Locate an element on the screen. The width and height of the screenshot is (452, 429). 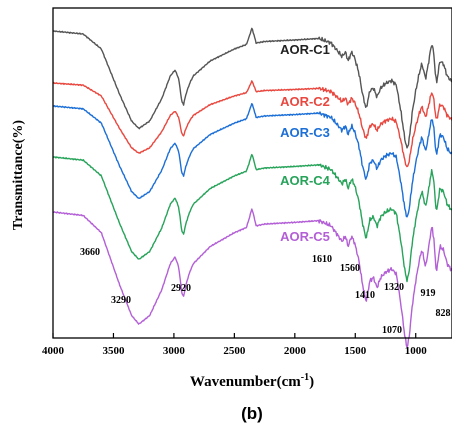
peak-label-3290: 3290 is located at coordinates (121, 300).